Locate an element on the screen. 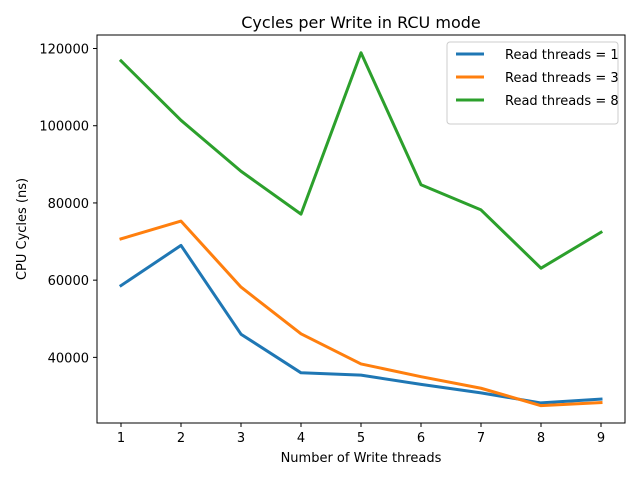  legend-label-3: Read threads = 8 is located at coordinates (562, 101).